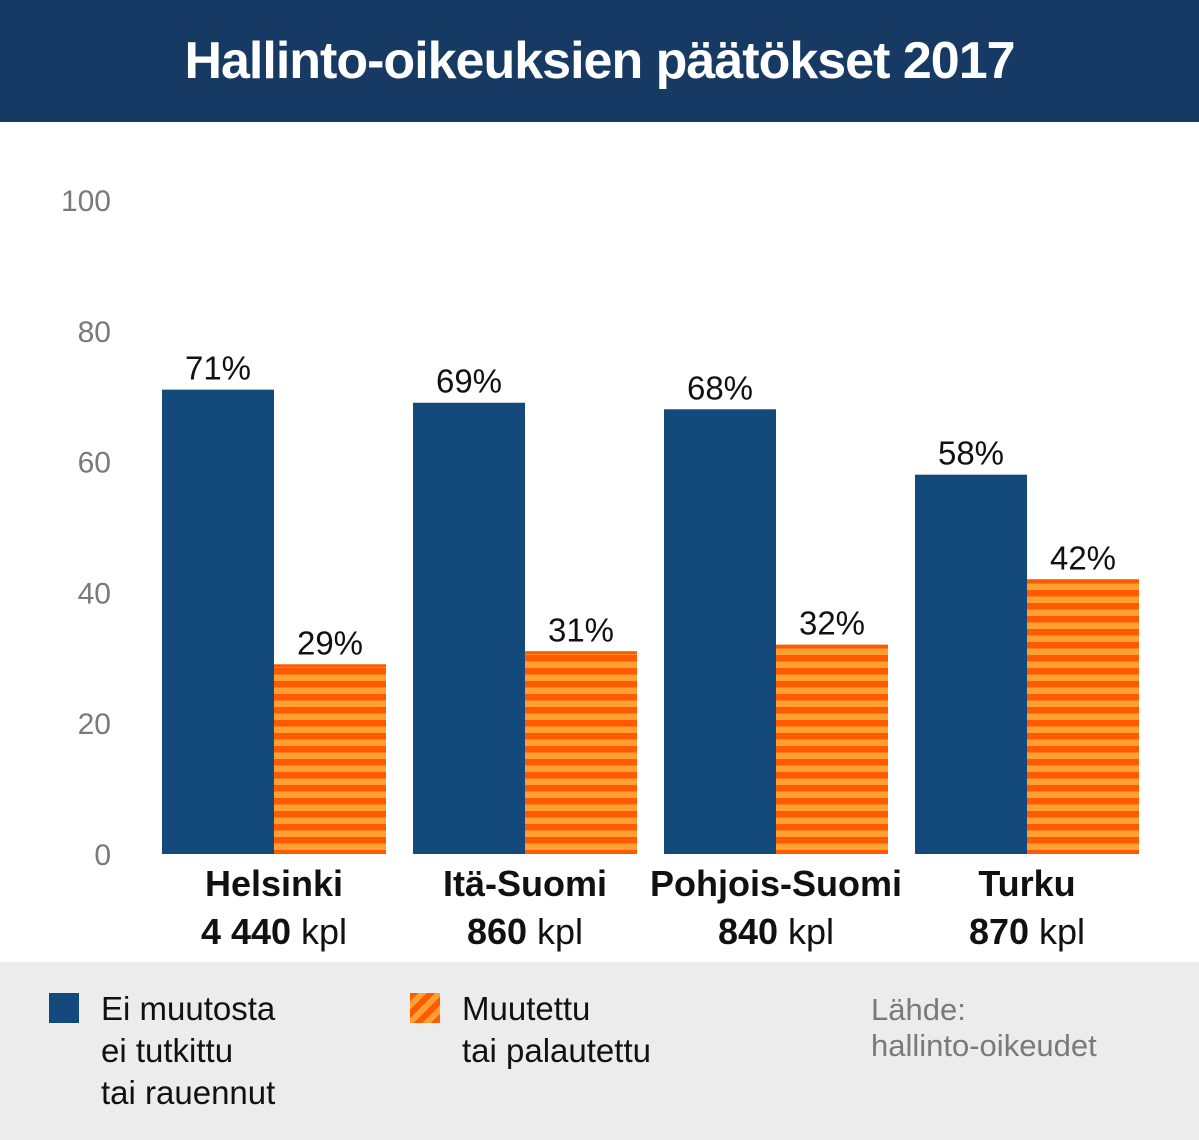 The height and width of the screenshot is (1140, 1199). I want to click on legend-text-changed: Muutettu tai palautettu, so click(556, 1029).